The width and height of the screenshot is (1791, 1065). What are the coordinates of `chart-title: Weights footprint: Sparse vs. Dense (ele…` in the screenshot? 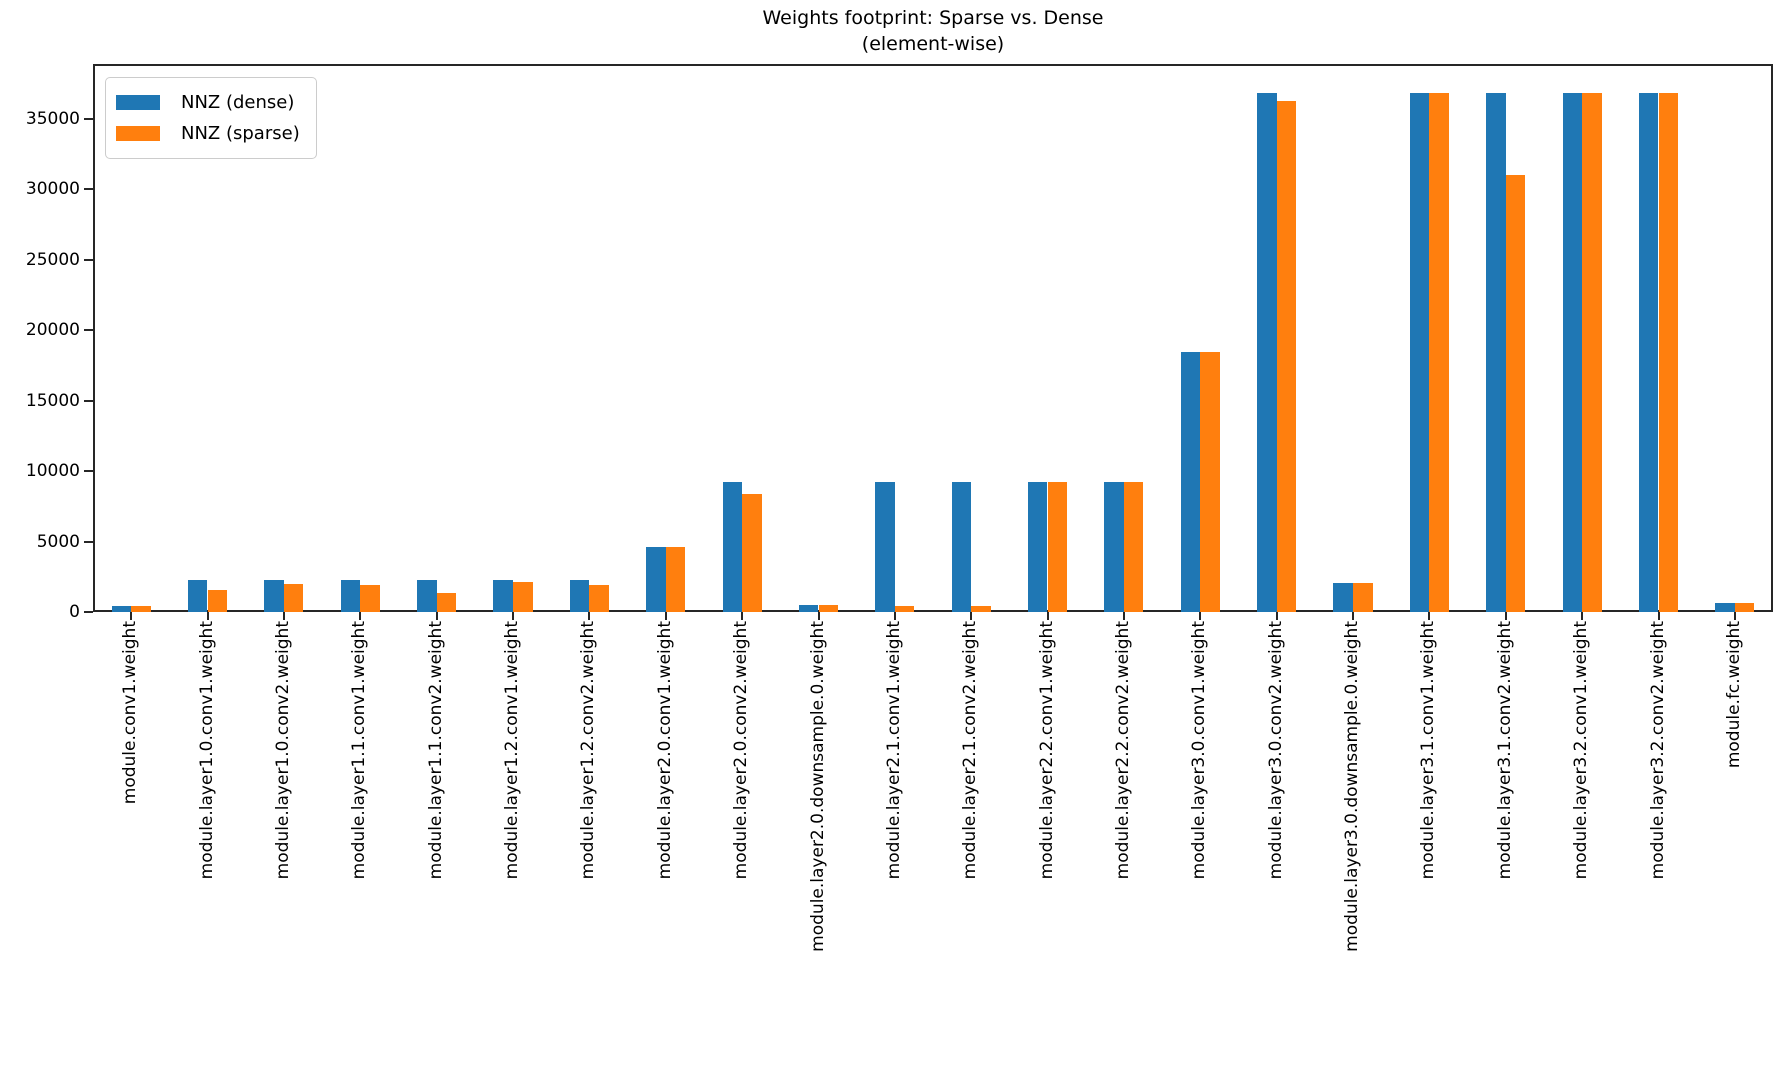 It's located at (933, 31).